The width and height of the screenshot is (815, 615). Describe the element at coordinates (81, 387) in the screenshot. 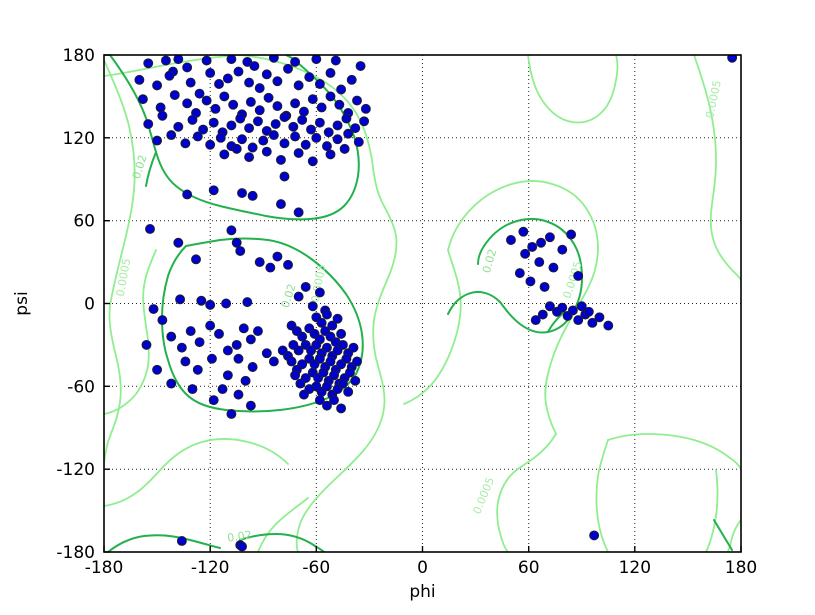

I see `y-tick-label: -60` at that location.